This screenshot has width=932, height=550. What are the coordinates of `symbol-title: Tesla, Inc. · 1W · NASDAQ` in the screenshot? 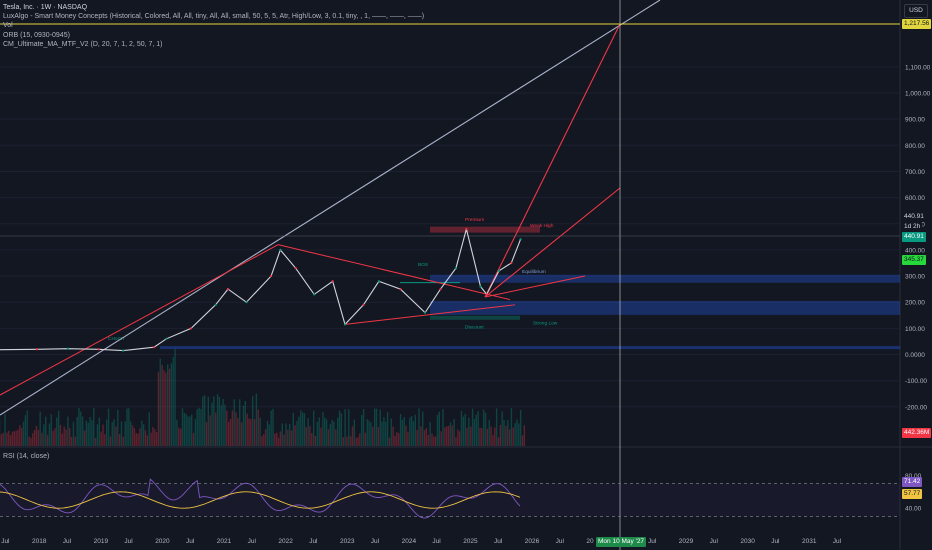 It's located at (45, 7).